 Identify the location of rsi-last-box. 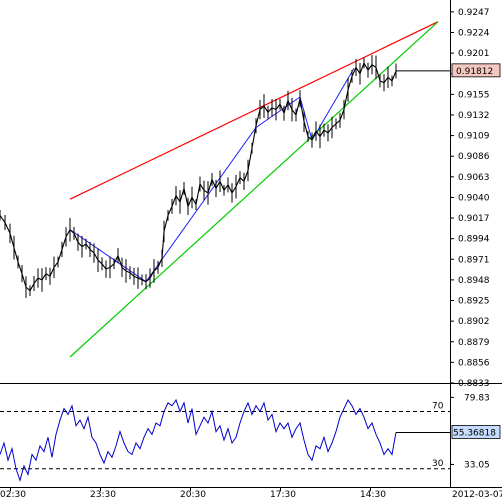
(476, 432).